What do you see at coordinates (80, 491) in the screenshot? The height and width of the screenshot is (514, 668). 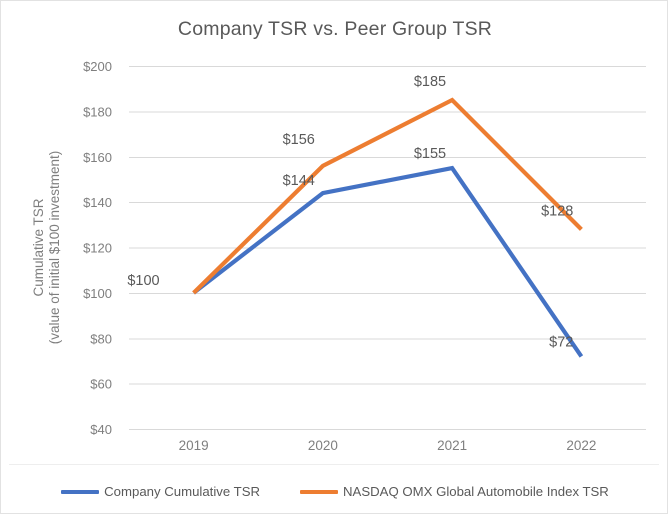 I see `legend-swatch-blue-icon` at bounding box center [80, 491].